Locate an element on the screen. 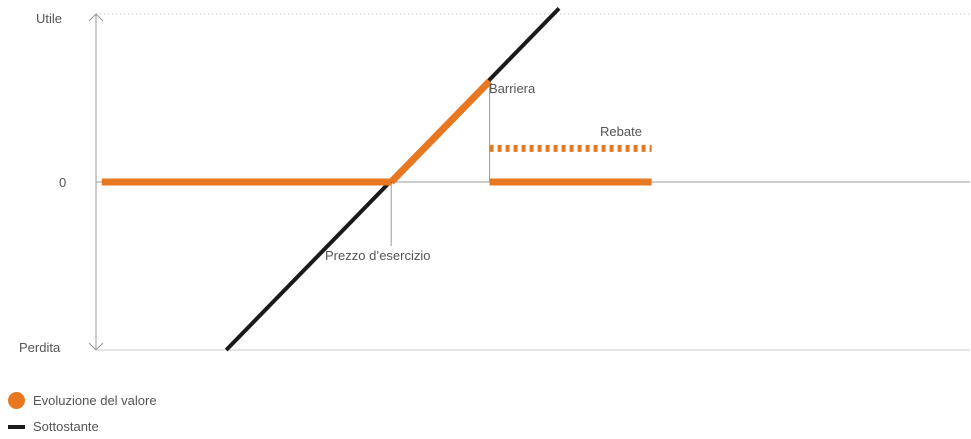 This screenshot has height=439, width=971. legend-item-underlying: Sottostante is located at coordinates (53, 426).